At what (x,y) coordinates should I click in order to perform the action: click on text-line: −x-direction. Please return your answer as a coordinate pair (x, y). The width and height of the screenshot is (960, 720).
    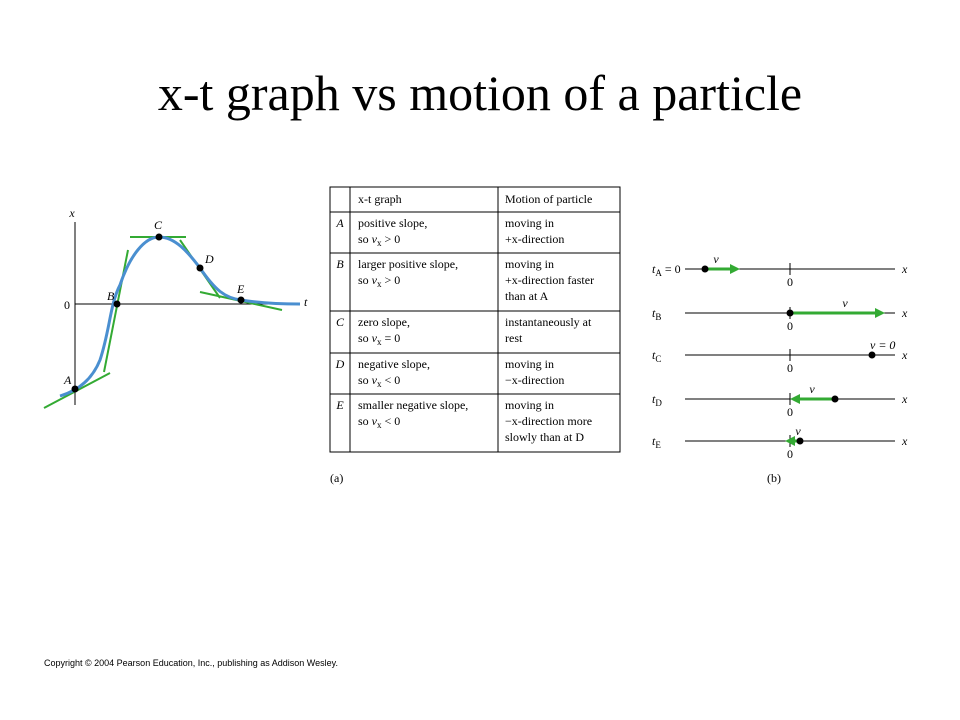
    Looking at the image, I should click on (534, 380).